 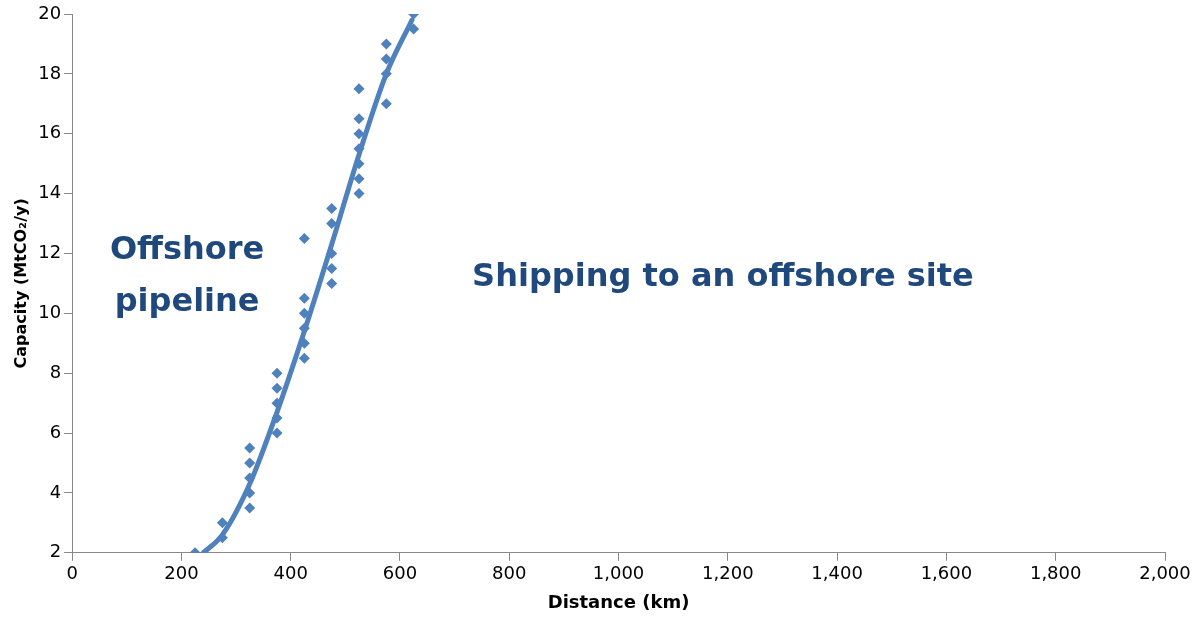 What do you see at coordinates (723, 275) in the screenshot?
I see `annotation: Shipping to an offshore site` at bounding box center [723, 275].